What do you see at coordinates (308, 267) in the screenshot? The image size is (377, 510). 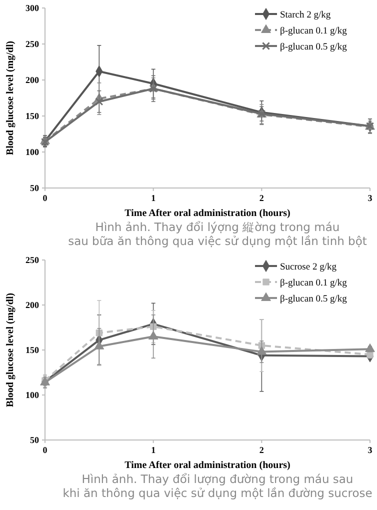 I see `legend-label: Sucrose 2 g/kg` at bounding box center [308, 267].